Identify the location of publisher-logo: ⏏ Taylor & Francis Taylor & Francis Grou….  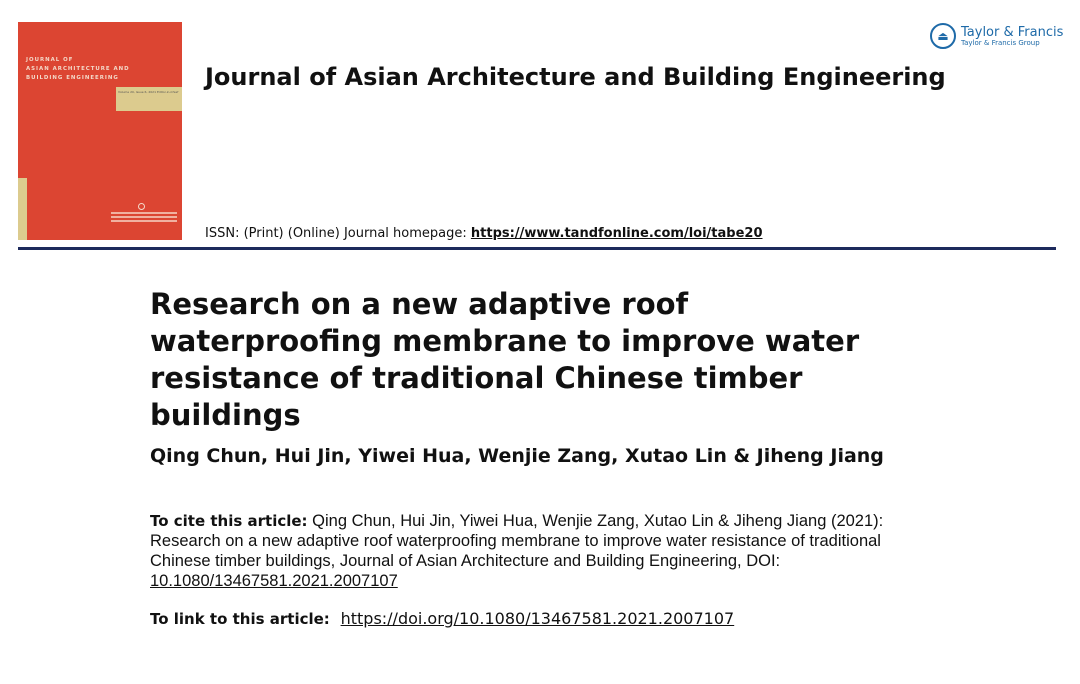
(996, 36).